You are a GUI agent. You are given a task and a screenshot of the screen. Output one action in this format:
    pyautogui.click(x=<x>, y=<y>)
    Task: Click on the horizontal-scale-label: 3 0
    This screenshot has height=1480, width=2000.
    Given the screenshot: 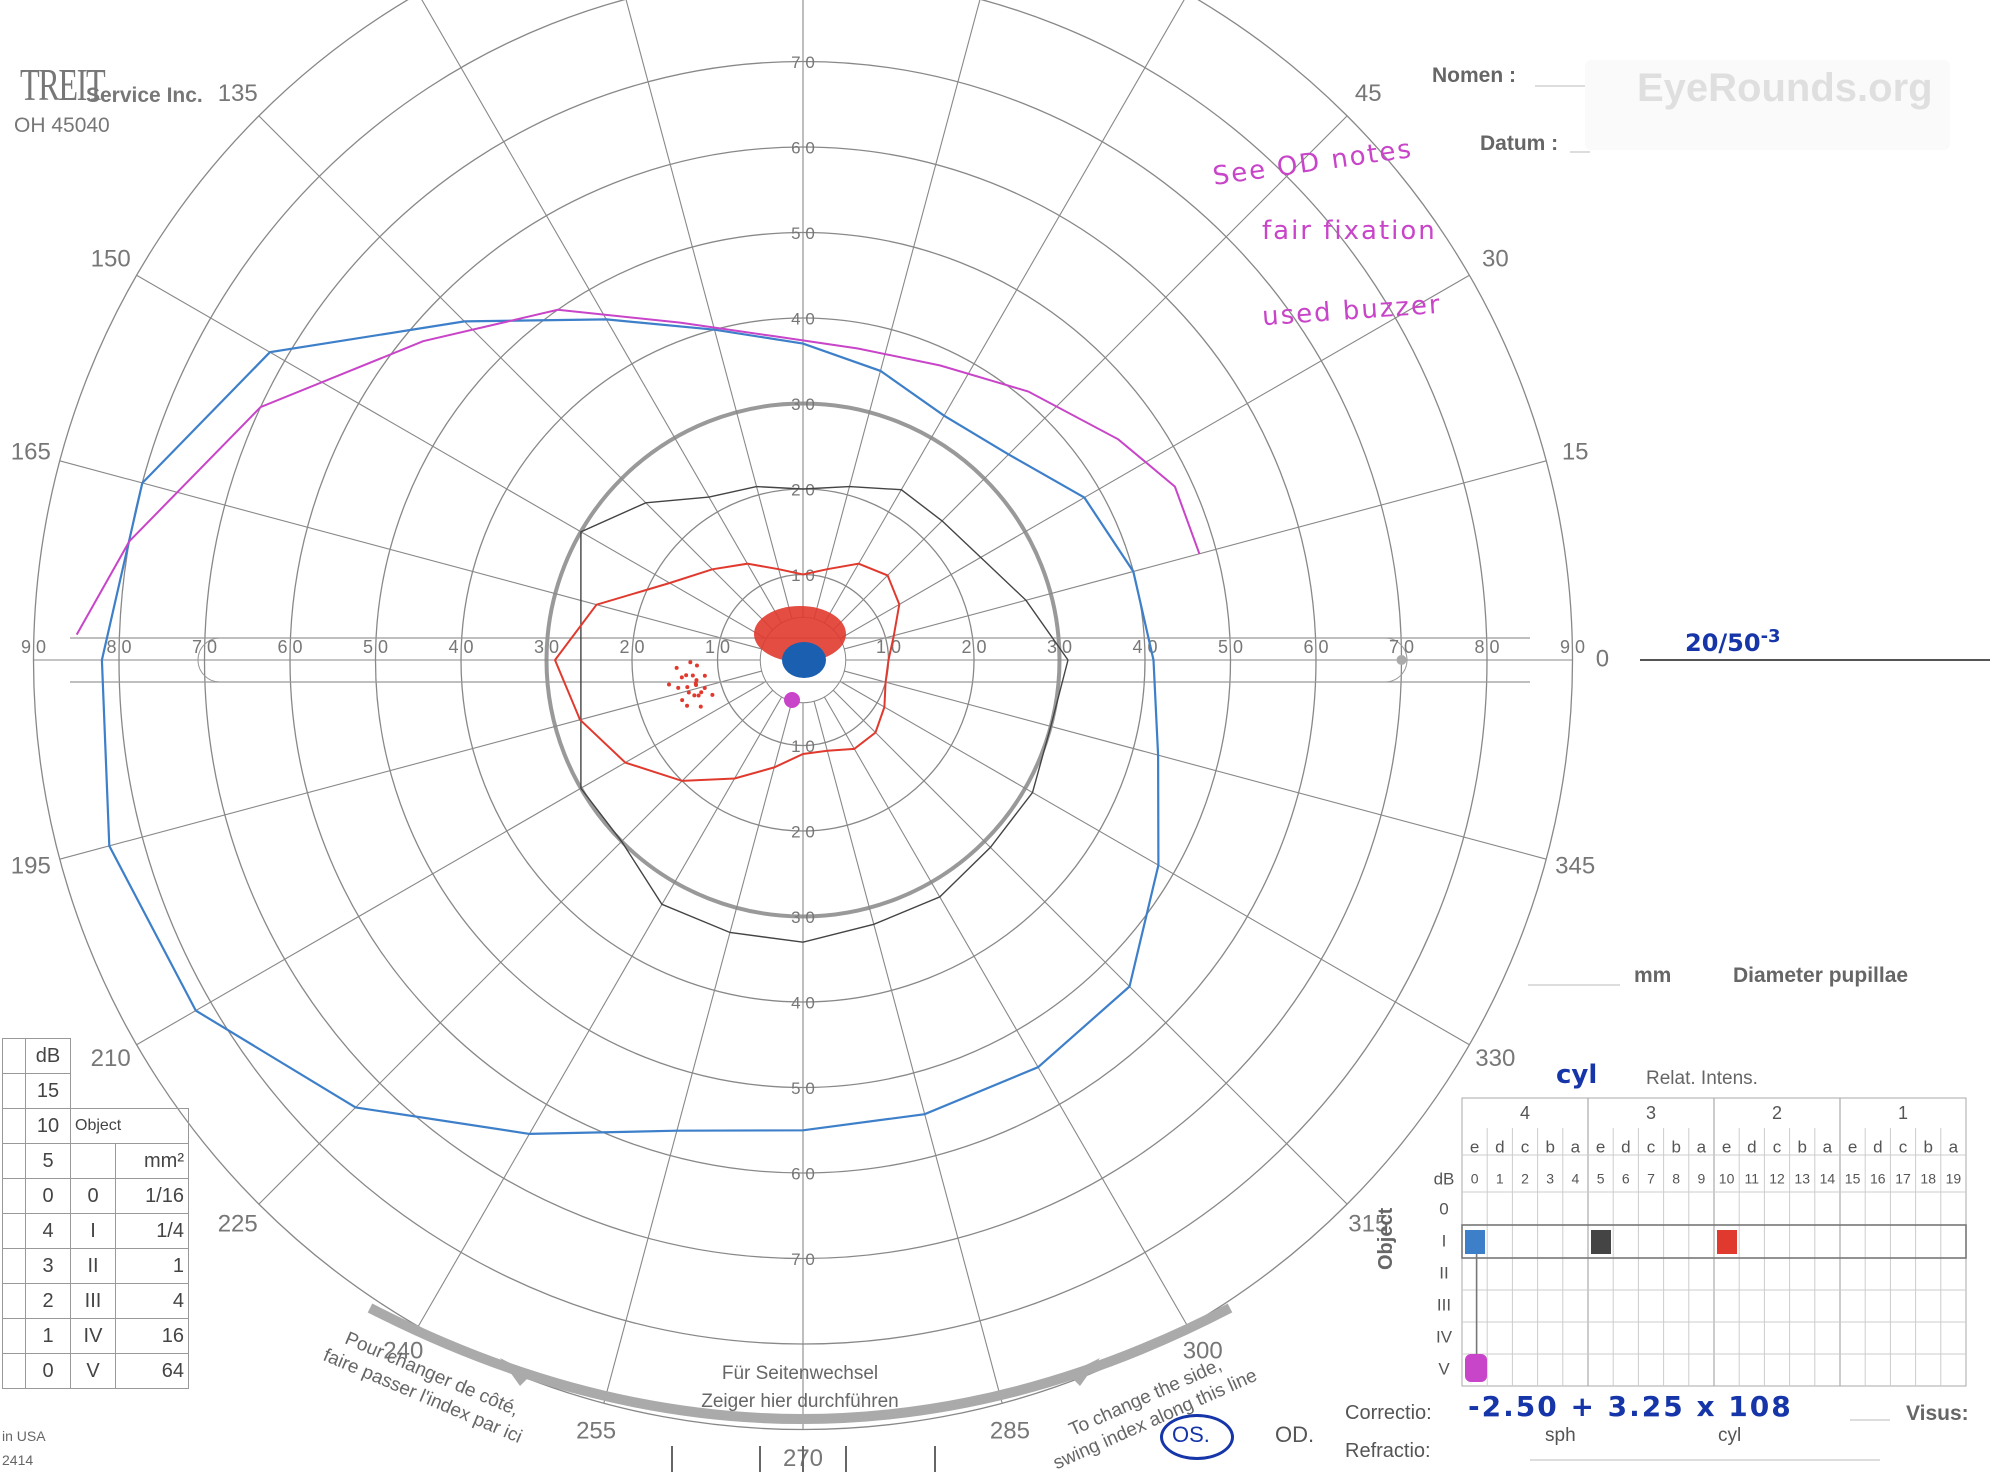 What is the action you would take?
    pyautogui.click(x=546, y=647)
    